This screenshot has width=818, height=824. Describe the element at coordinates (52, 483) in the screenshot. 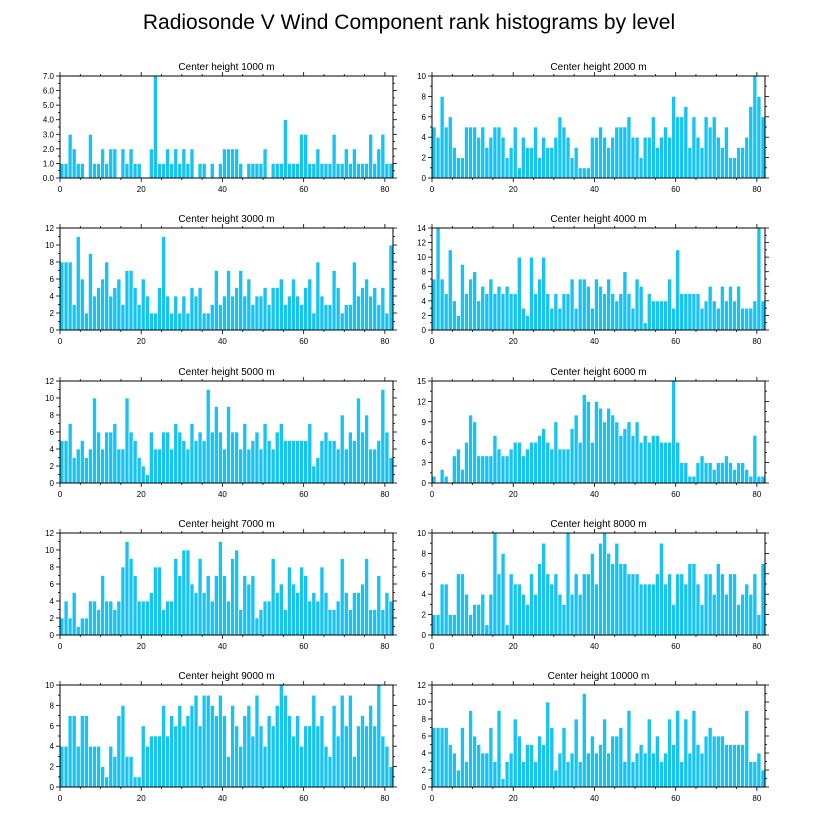

I see `panel-5-ytick-label: 0` at that location.